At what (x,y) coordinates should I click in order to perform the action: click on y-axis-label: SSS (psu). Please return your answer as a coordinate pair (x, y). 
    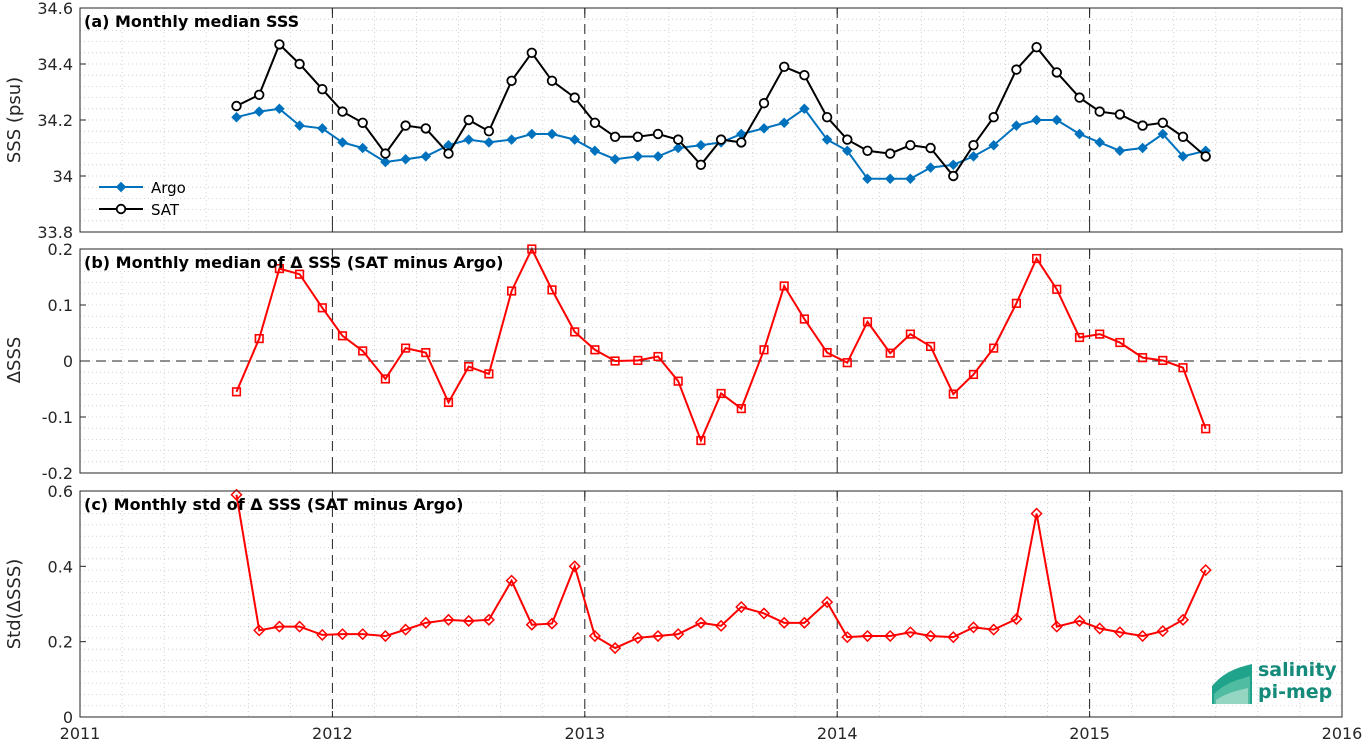
    Looking at the image, I should click on (14, 120).